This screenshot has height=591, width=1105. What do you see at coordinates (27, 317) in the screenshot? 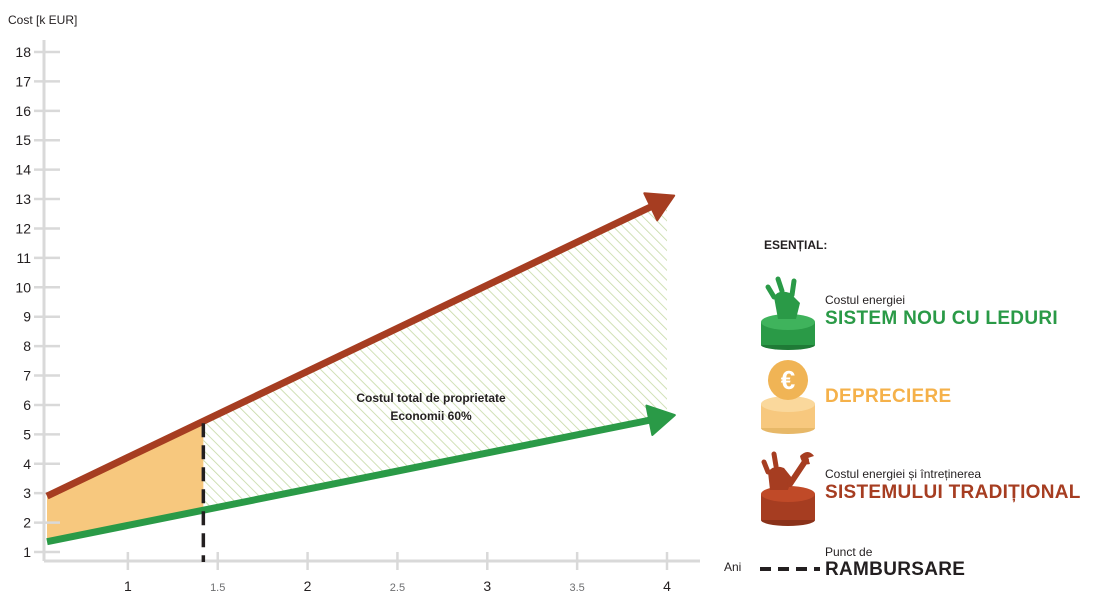
I see `y-tick-label: 9` at bounding box center [27, 317].